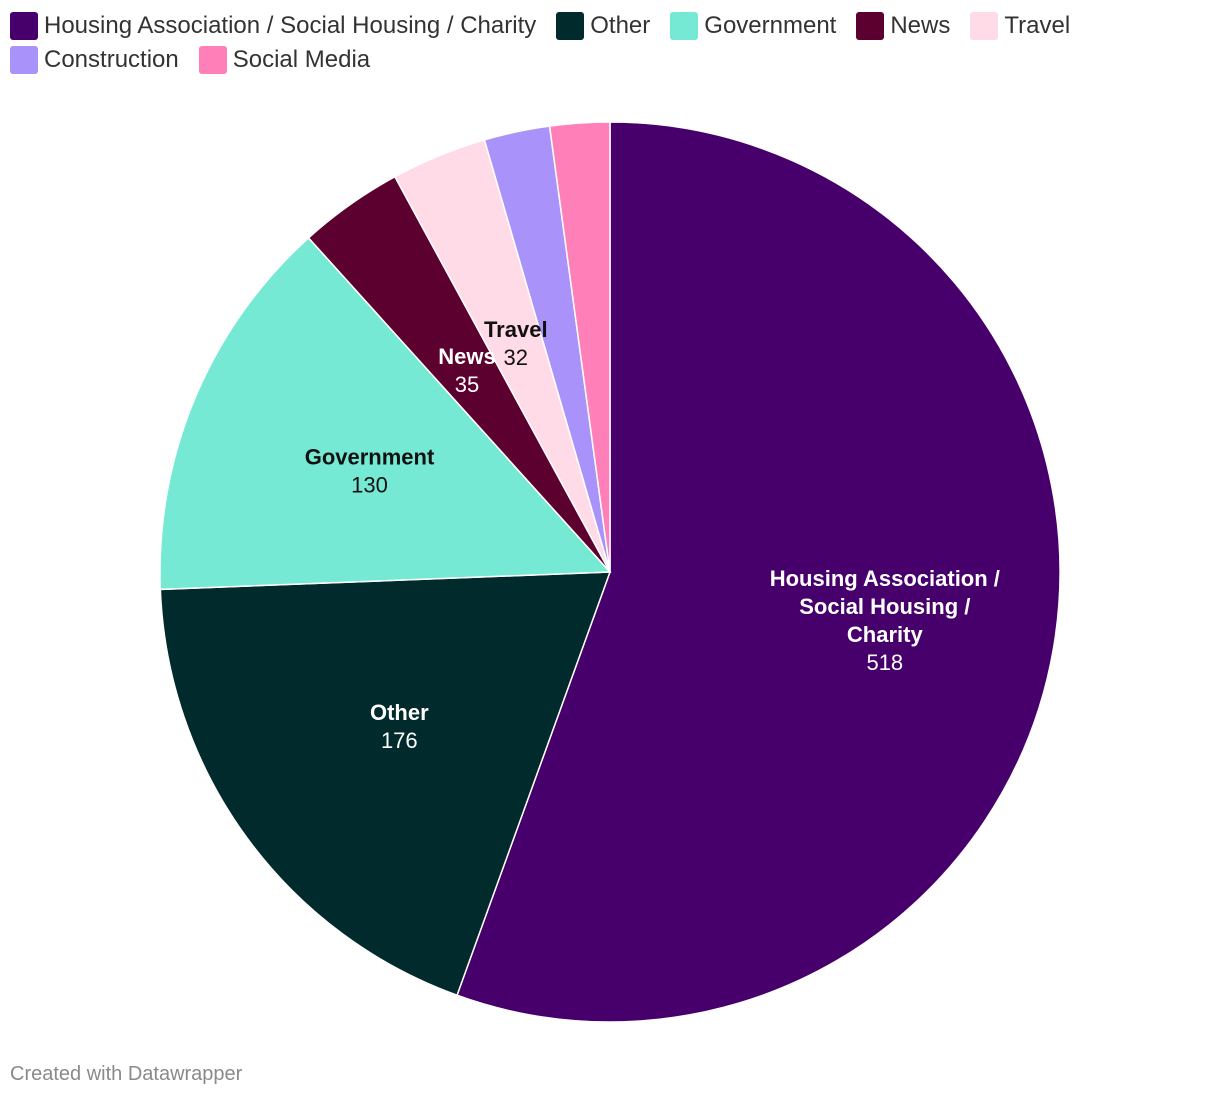 This screenshot has width=1220, height=1098. What do you see at coordinates (770, 25) in the screenshot?
I see `legend-label: Government` at bounding box center [770, 25].